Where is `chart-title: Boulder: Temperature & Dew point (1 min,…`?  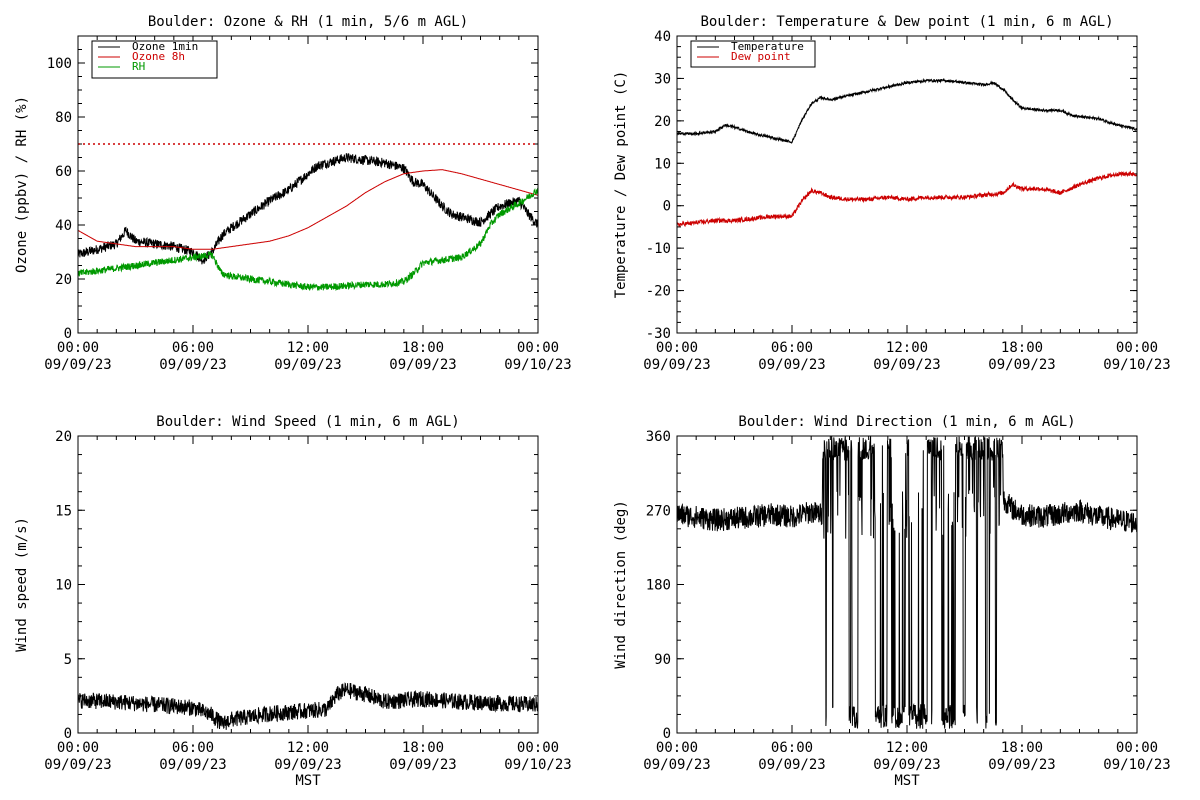 chart-title: Boulder: Temperature & Dew point (1 min,… is located at coordinates (906, 22).